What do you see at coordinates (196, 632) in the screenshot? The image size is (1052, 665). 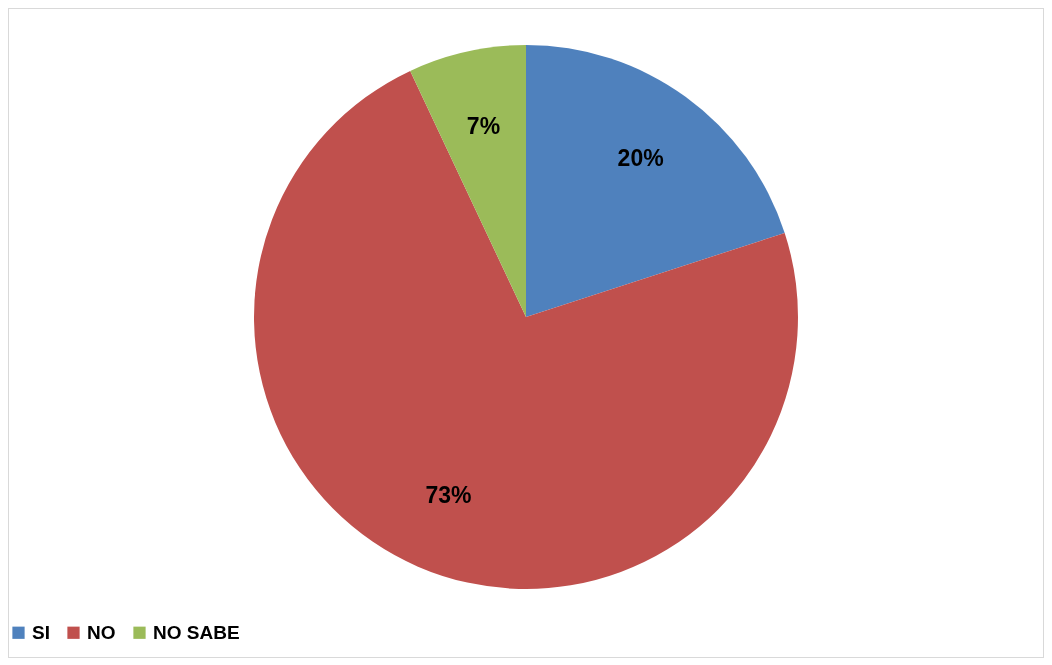 I see `legend-label: NO SABE` at bounding box center [196, 632].